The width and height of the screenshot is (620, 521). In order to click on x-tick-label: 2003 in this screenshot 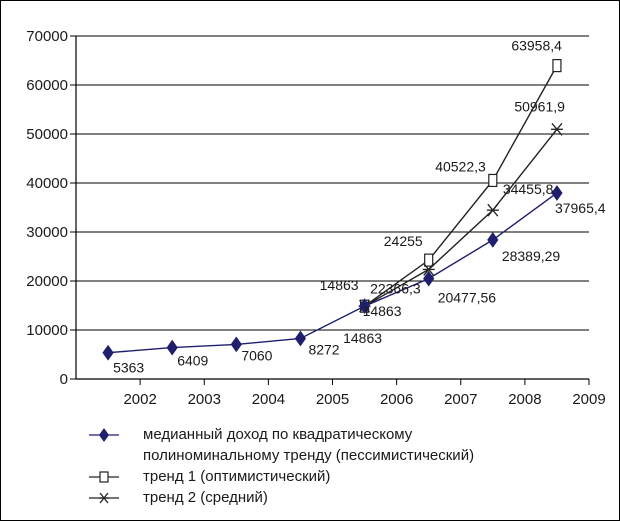, I will do `click(204, 399)`.